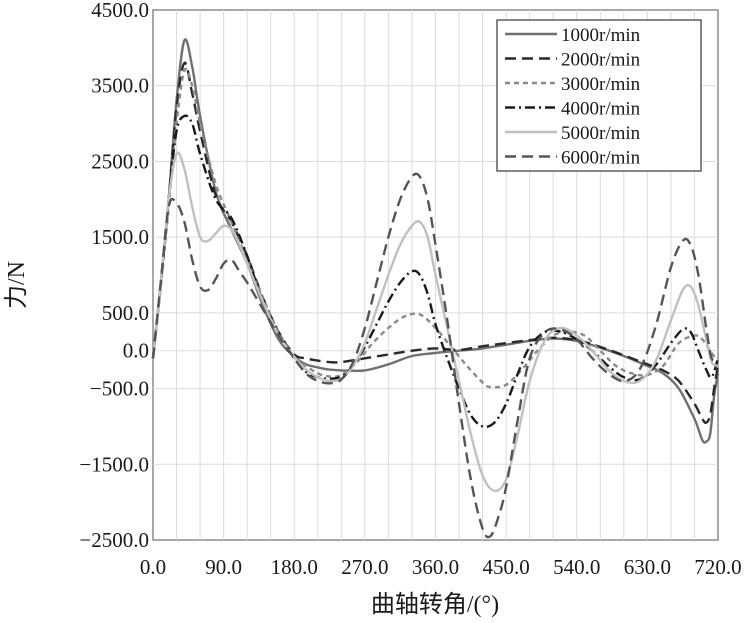 The width and height of the screenshot is (752, 623). Describe the element at coordinates (120, 237) in the screenshot. I see `y-tick-label: 1500.0` at that location.